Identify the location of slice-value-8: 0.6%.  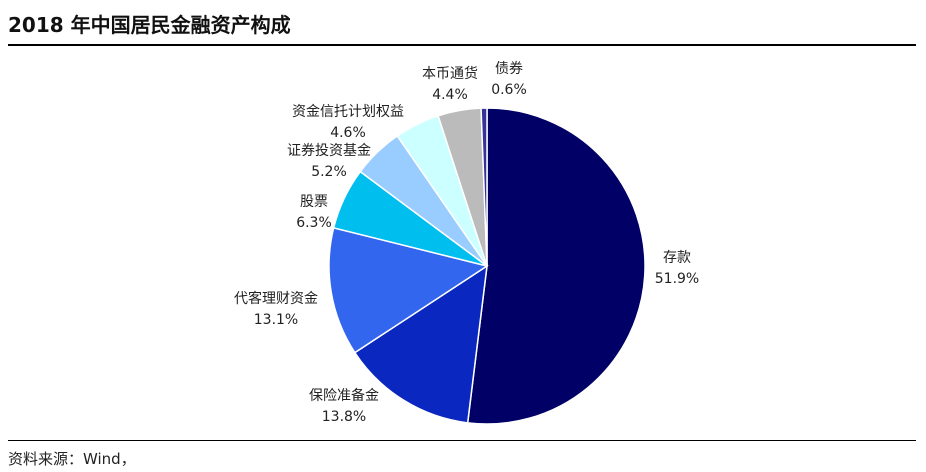
(509, 90).